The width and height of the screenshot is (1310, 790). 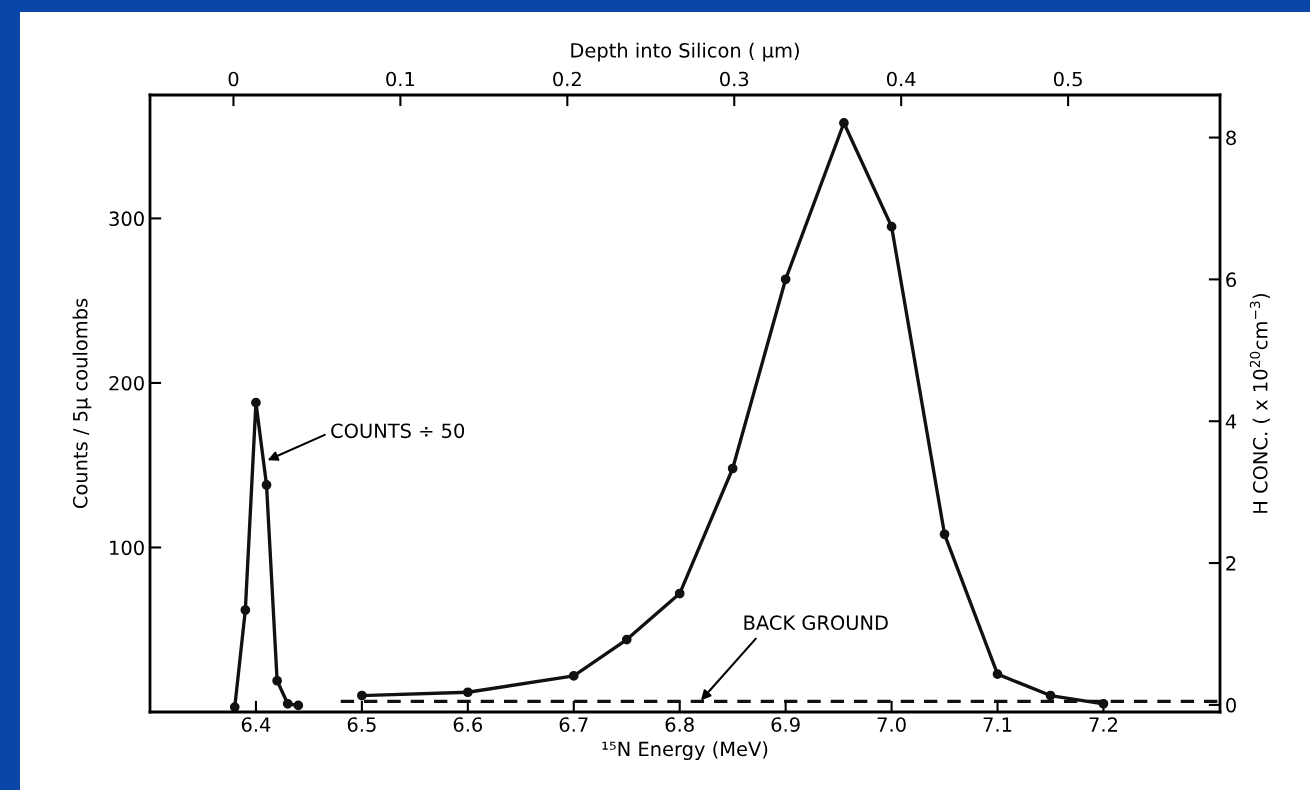 I want to click on y2-tick-label: 6, so click(x=1231, y=280).